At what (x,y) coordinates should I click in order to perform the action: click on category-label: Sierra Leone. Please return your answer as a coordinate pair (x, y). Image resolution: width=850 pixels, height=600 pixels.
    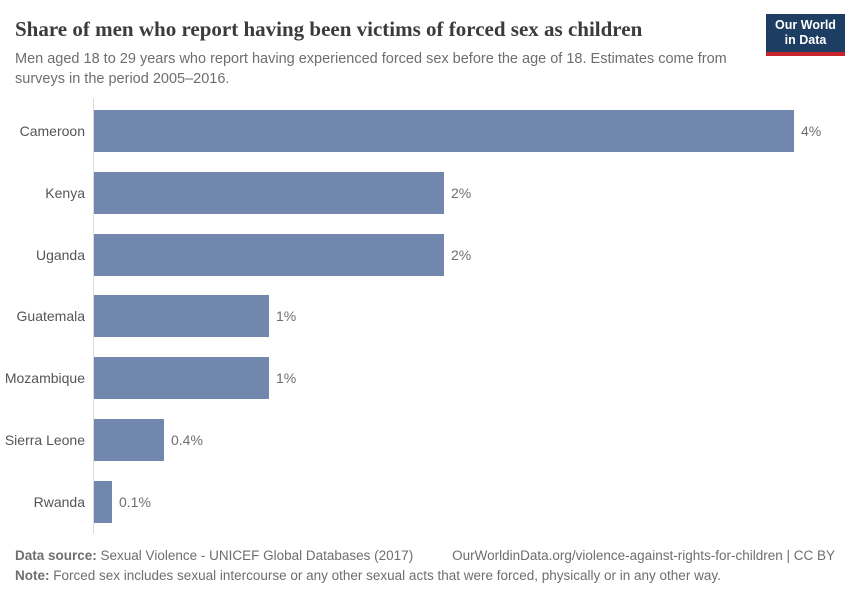
    Looking at the image, I should click on (44, 440).